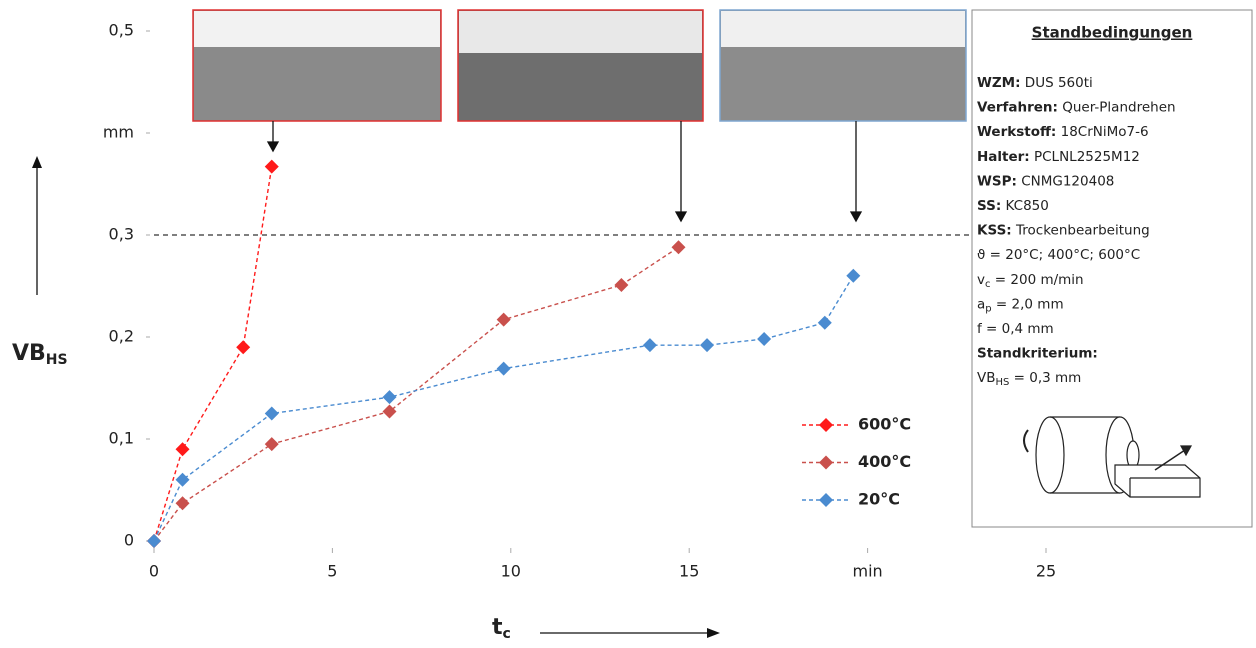  Describe the element at coordinates (121, 336) in the screenshot. I see `y-tick-label: 0,2` at that location.